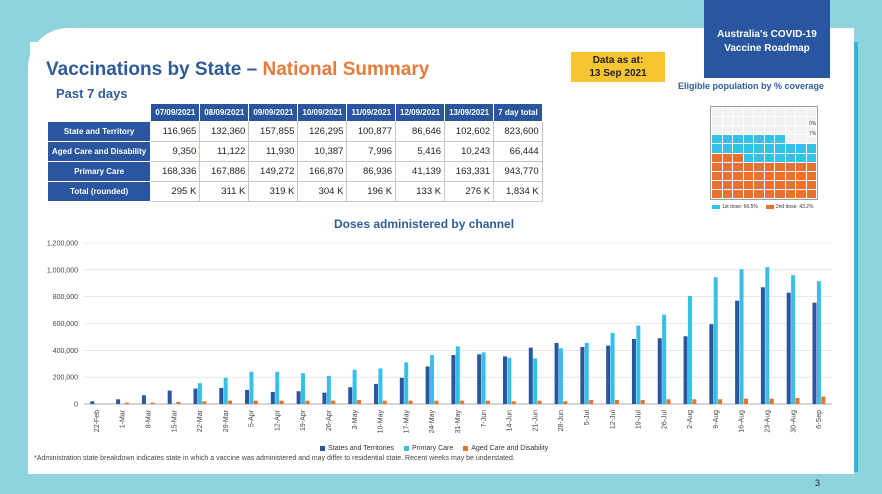 This screenshot has width=882, height=494. What do you see at coordinates (97, 421) in the screenshot?
I see `x-tick-label: 22-Feb` at bounding box center [97, 421].